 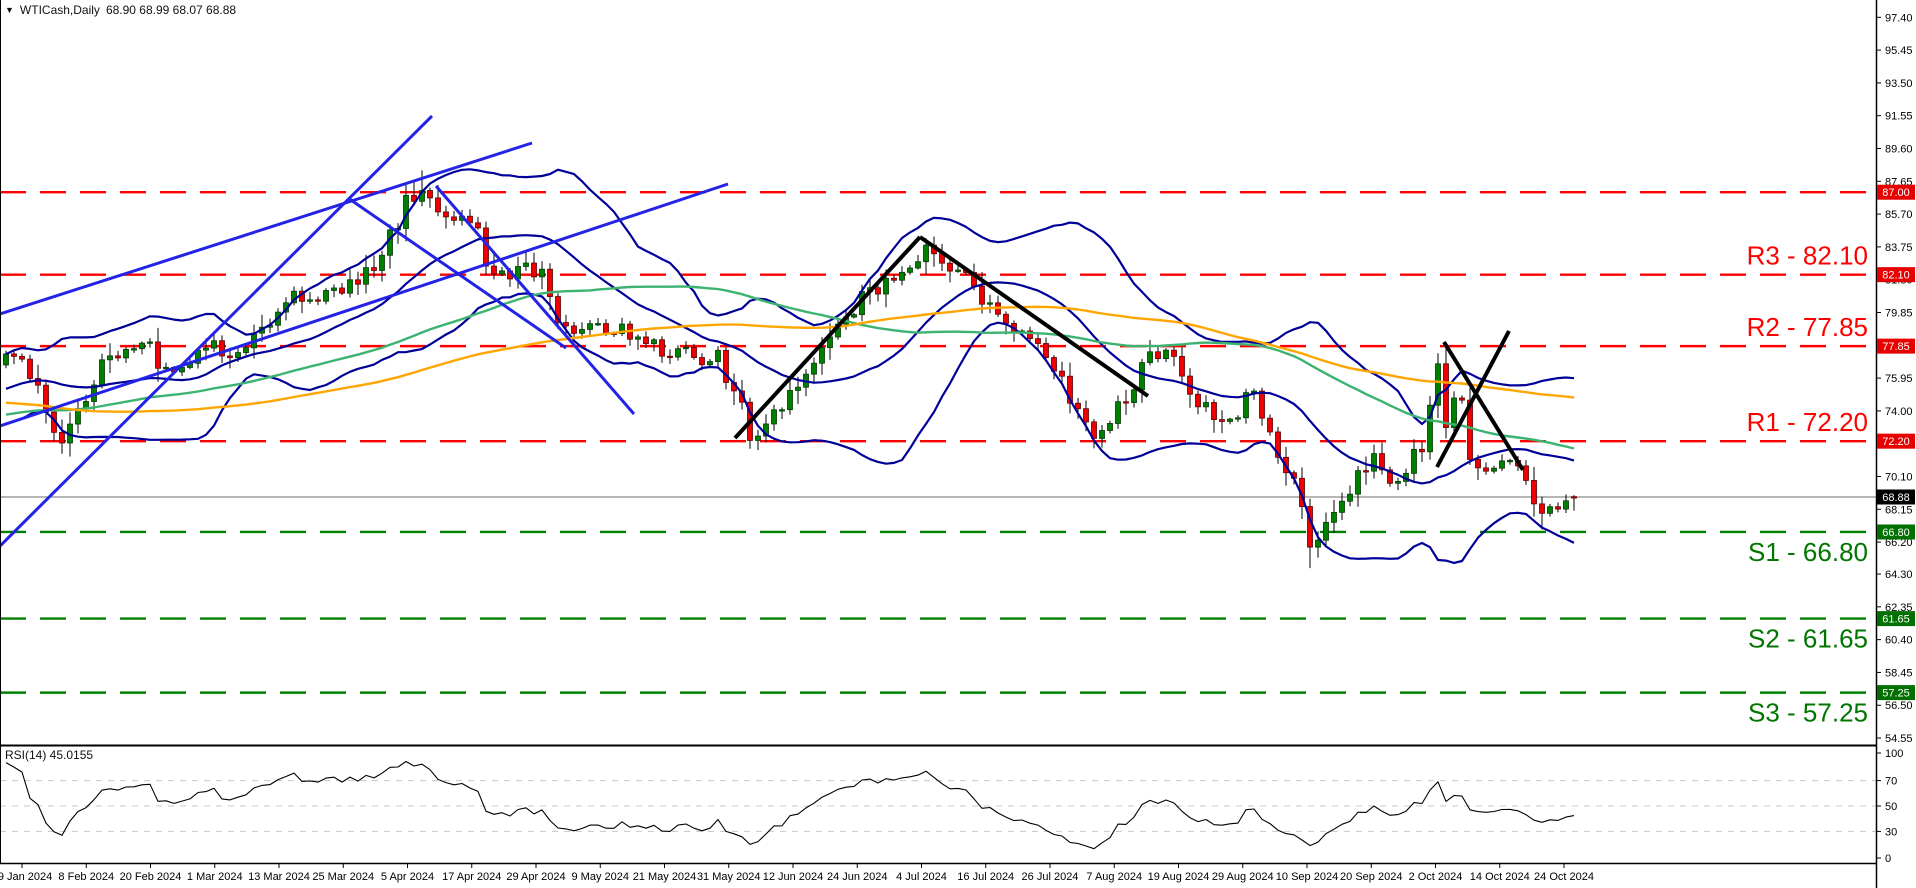 What do you see at coordinates (985, 877) in the screenshot?
I see `date-label: 16 Jul 2024` at bounding box center [985, 877].